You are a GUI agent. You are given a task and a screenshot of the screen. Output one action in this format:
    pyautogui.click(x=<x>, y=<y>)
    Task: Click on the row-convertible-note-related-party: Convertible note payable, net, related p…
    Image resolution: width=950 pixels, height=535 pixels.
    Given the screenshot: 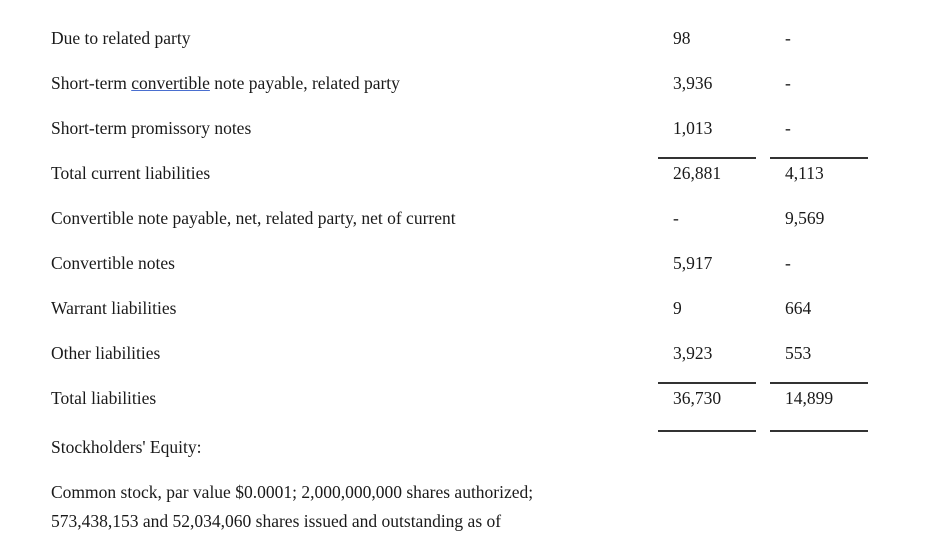 What is the action you would take?
    pyautogui.click(x=475, y=220)
    